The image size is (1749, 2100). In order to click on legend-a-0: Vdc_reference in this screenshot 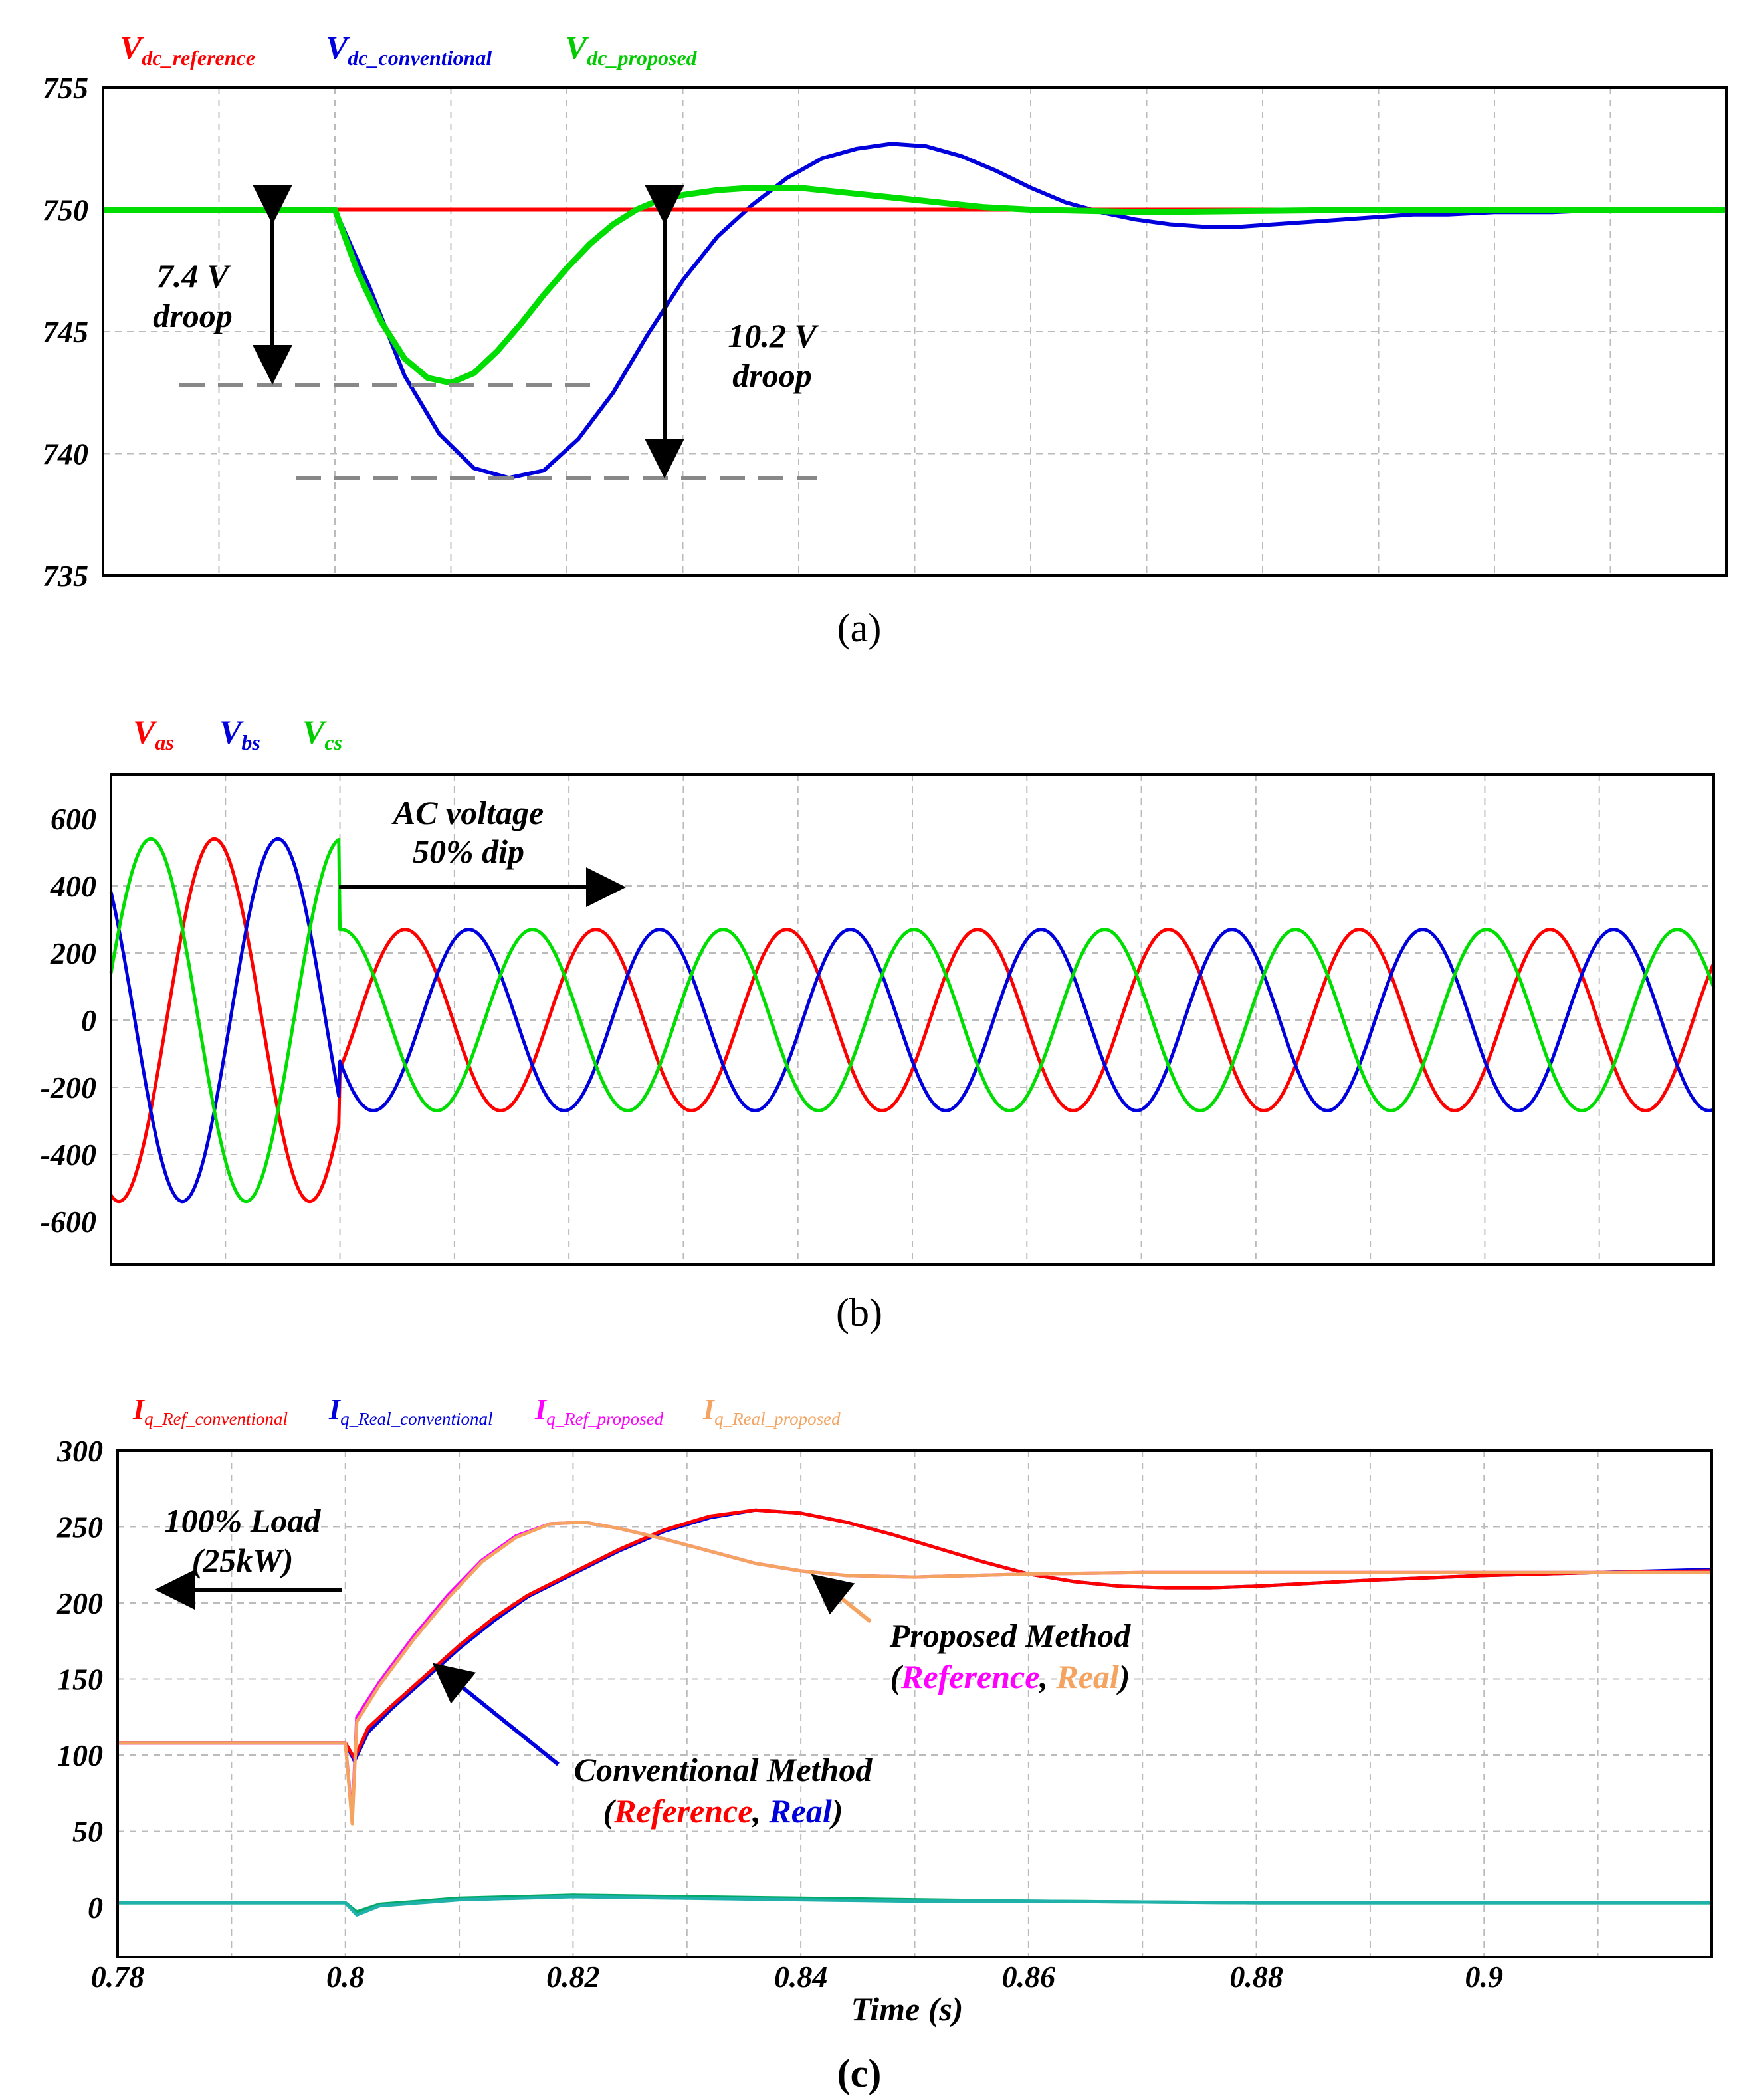, I will do `click(187, 49)`.